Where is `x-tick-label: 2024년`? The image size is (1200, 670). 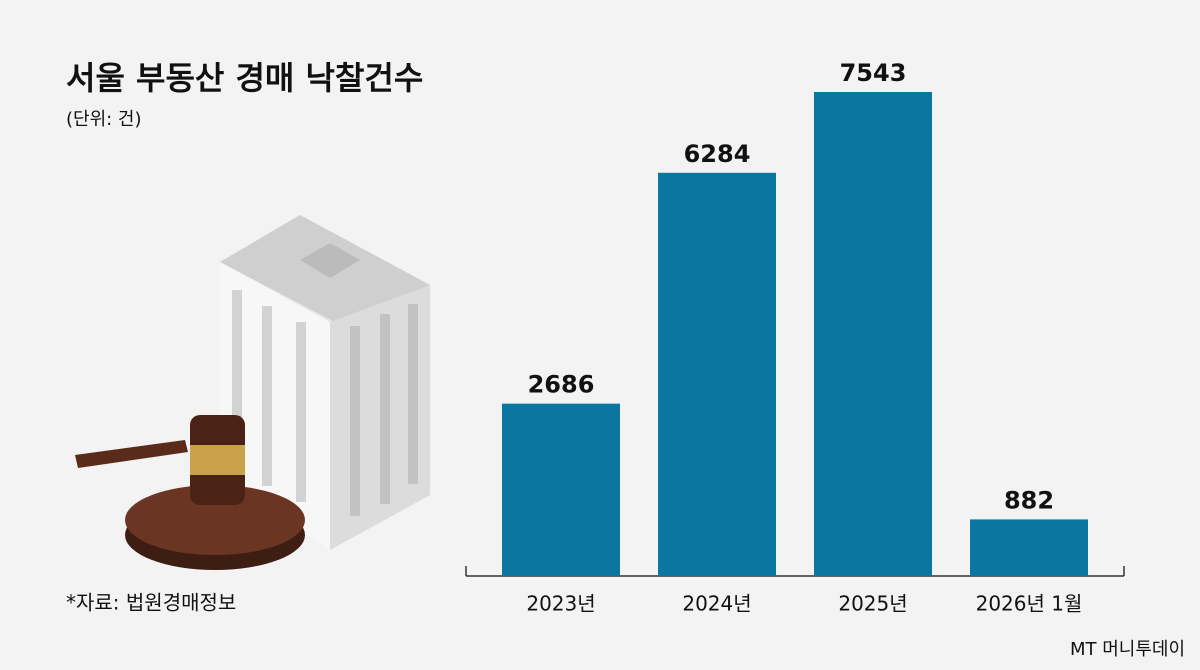
x-tick-label: 2024년 is located at coordinates (716, 604).